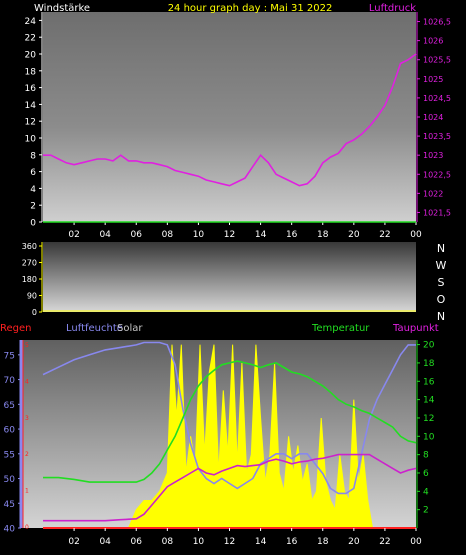  Describe the element at coordinates (31, 89) in the screenshot. I see `top-left-tick-label: 16` at that location.